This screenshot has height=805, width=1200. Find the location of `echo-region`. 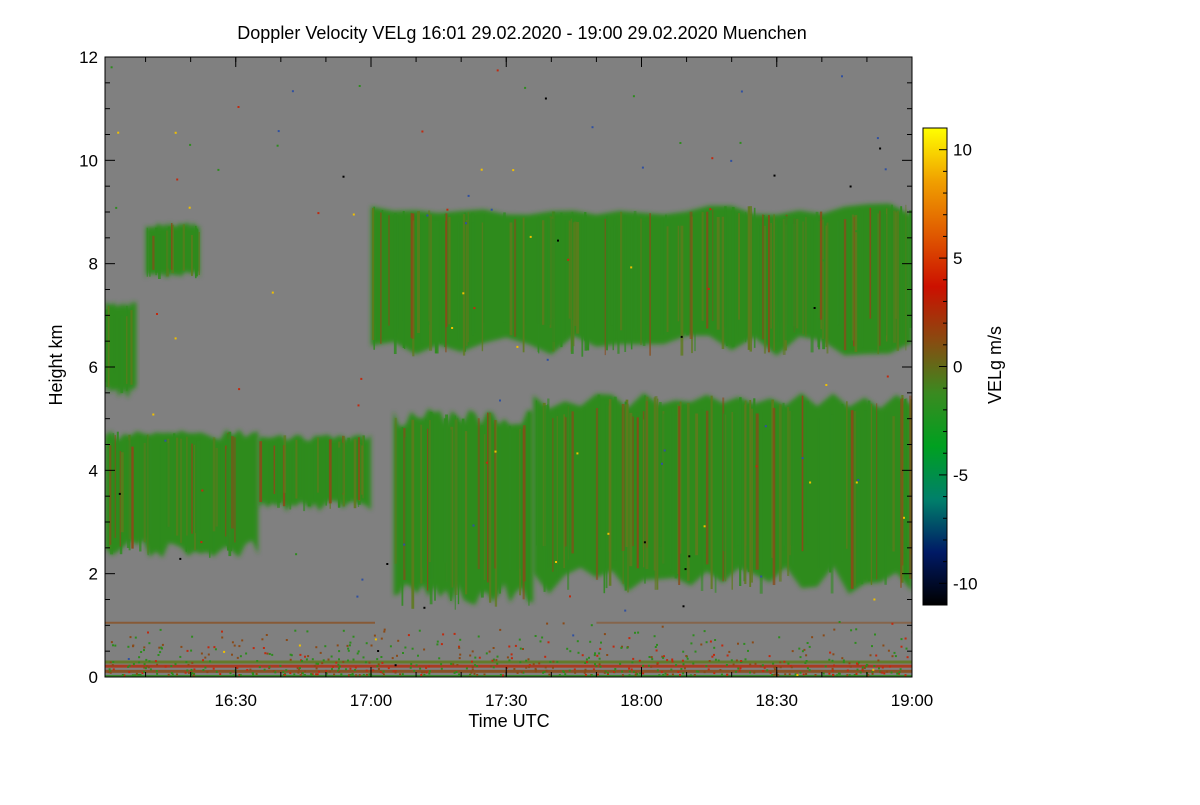

echo-region is located at coordinates (463, 509).